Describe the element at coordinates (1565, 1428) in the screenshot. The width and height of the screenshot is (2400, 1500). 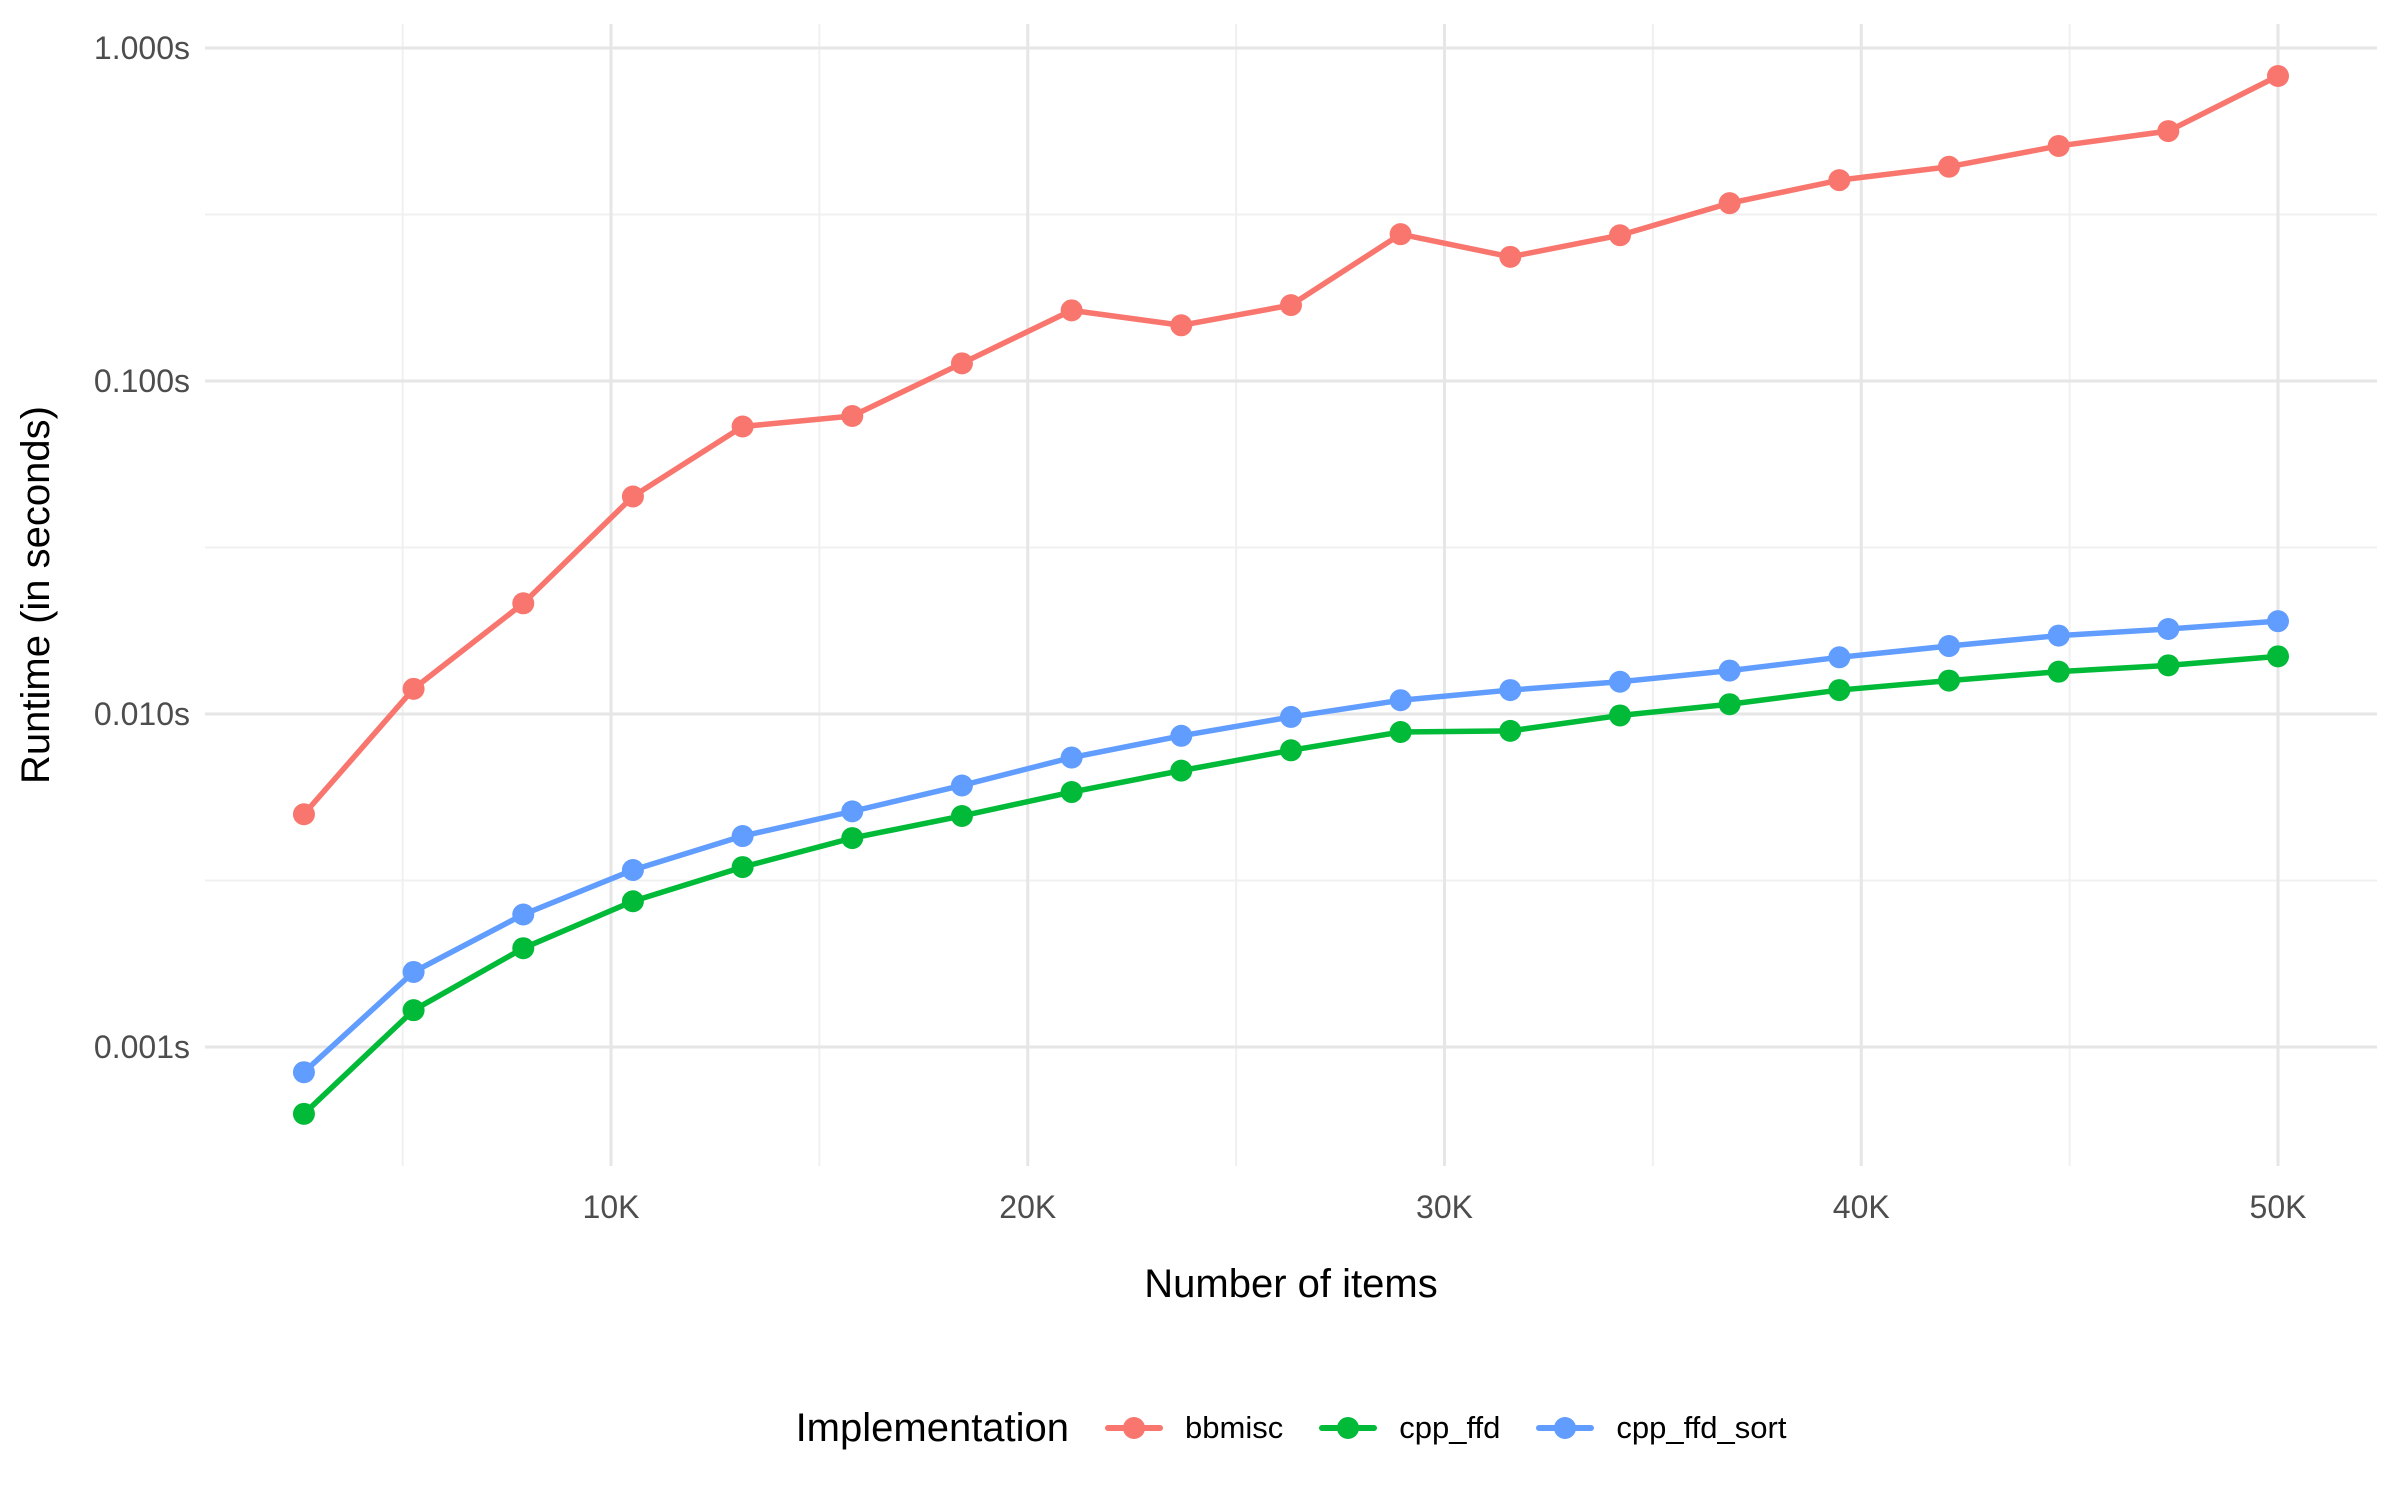
I see `legend-key-cpp-ffd-sort-icon` at that location.